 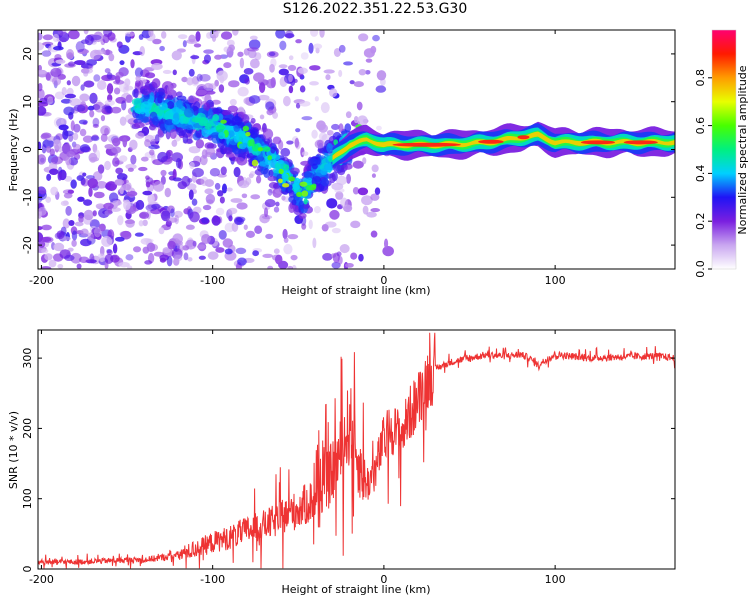 I want to click on y-tick-label: 100, so click(x=27, y=498).